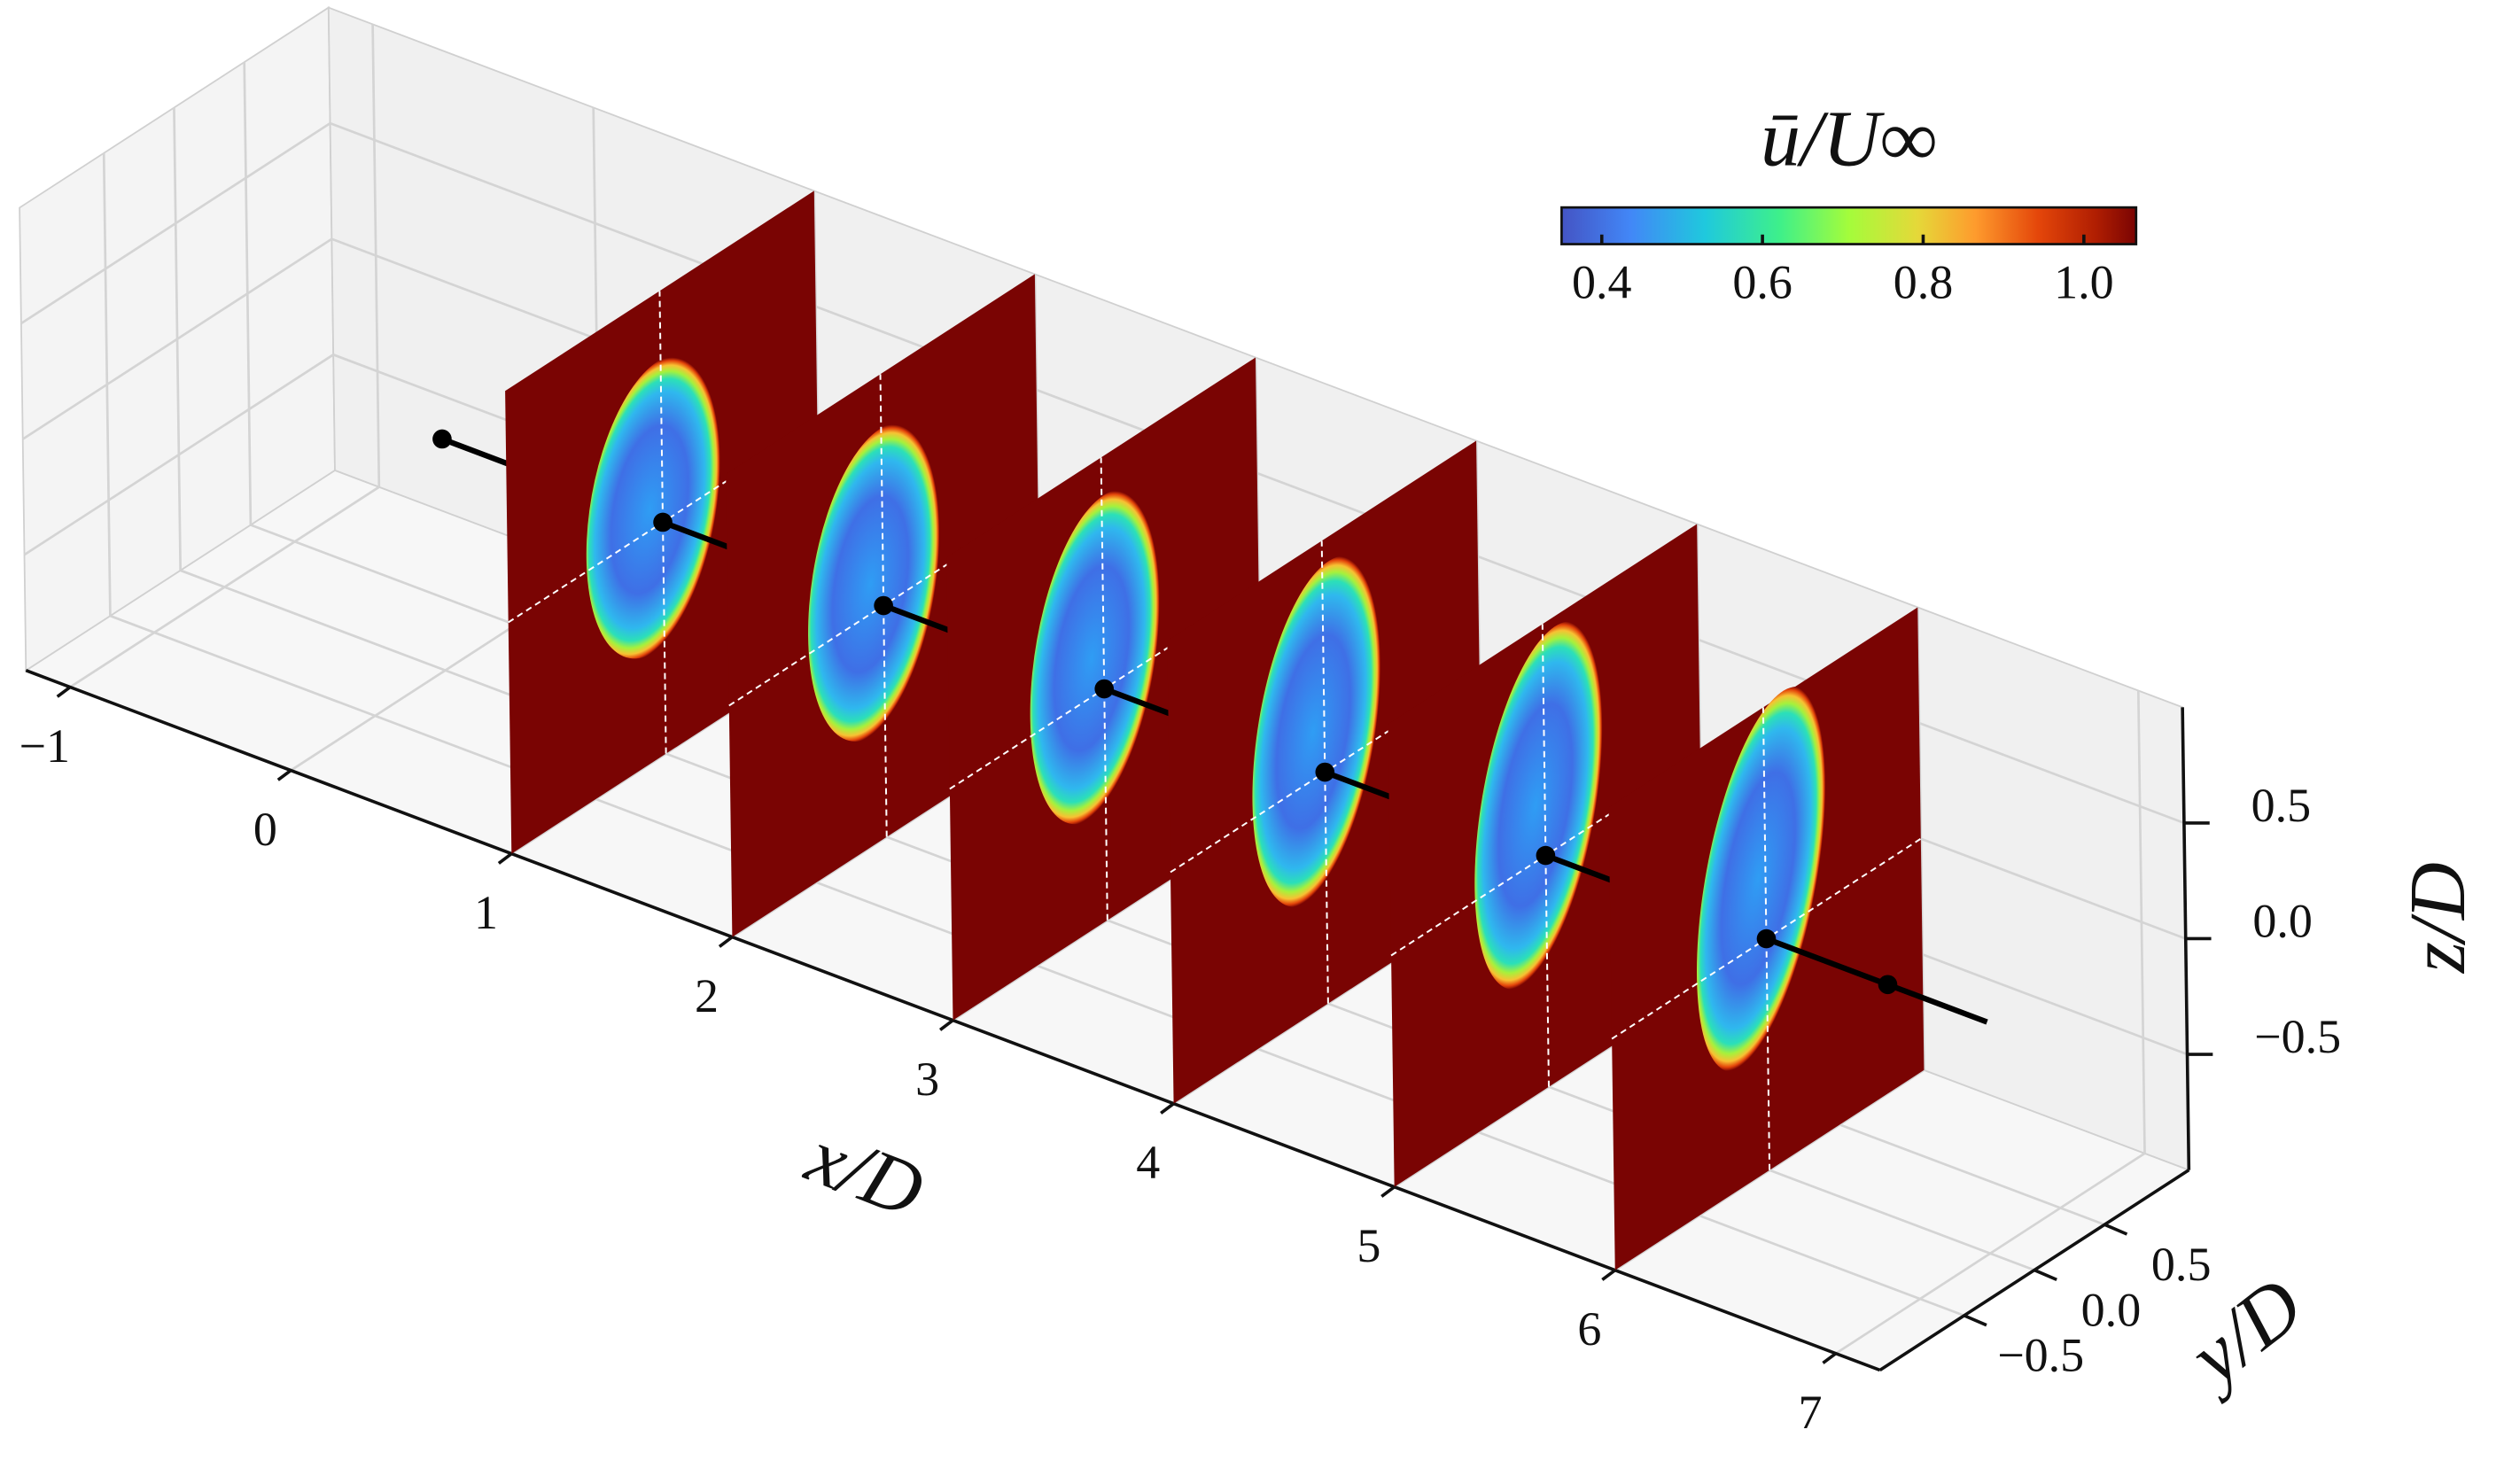  What do you see at coordinates (1148, 1162) in the screenshot?
I see `x-tick-label: 4` at bounding box center [1148, 1162].